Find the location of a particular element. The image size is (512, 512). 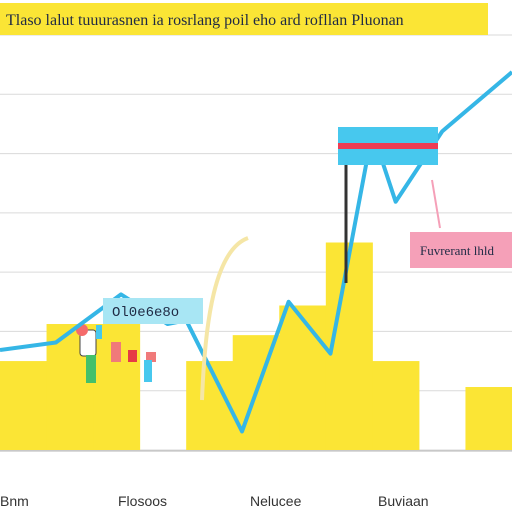

callout-left-background is located at coordinates (153, 311).